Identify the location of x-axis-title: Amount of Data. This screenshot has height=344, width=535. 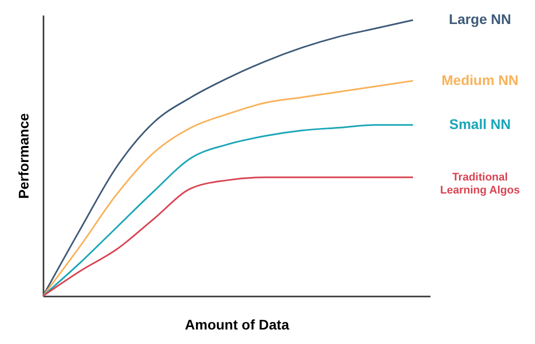
(237, 324).